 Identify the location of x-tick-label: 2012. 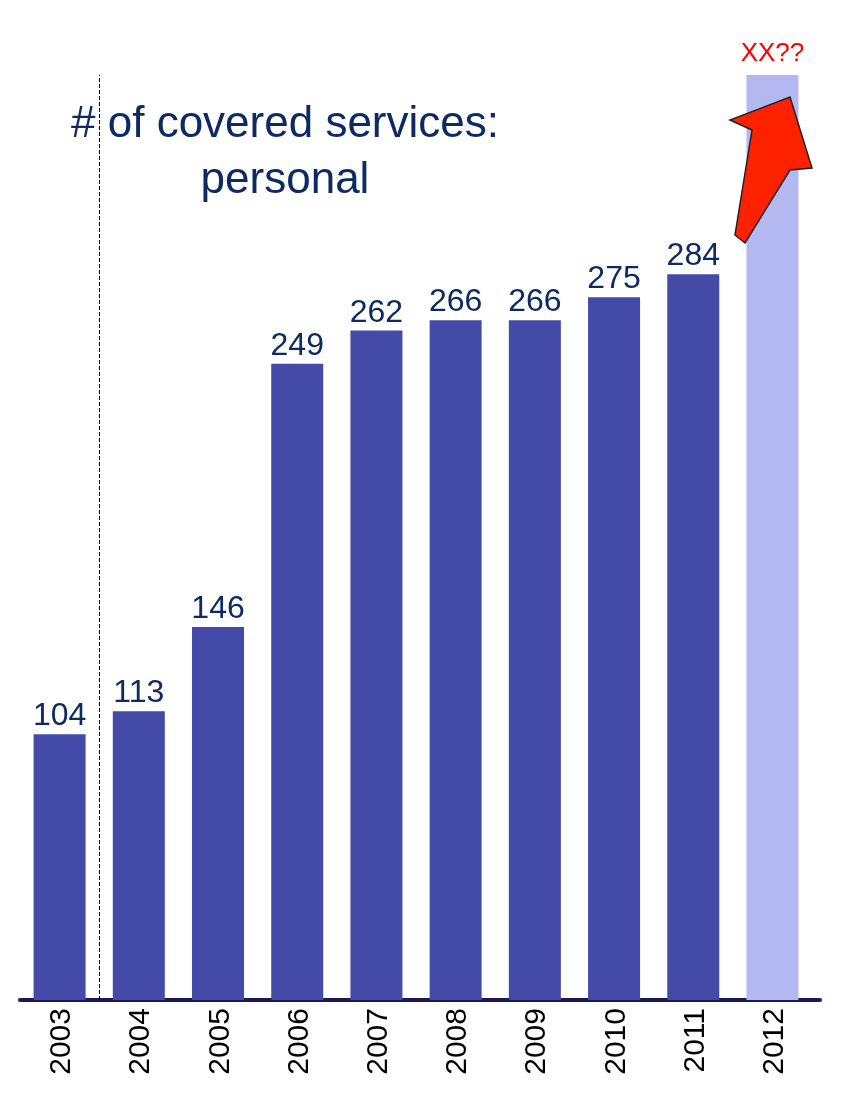
(772, 1041).